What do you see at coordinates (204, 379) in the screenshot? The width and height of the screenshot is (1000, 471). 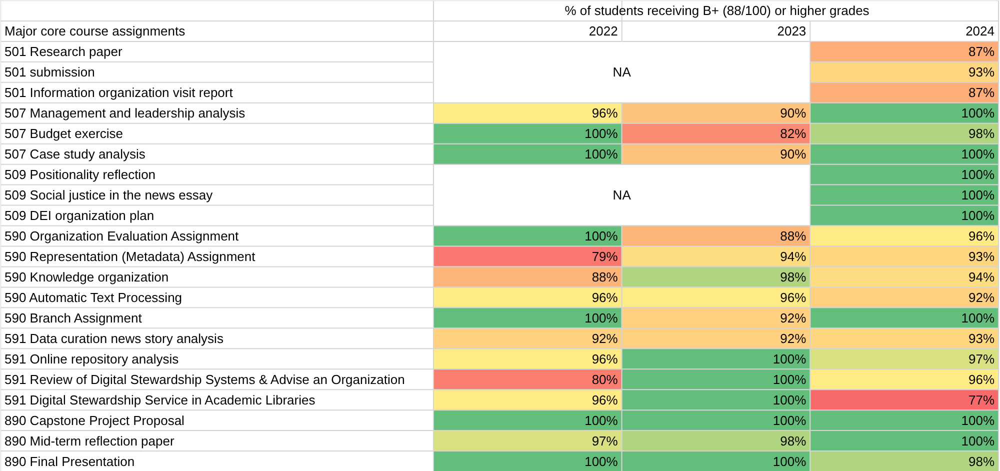 I see `y-tick-label: 591 Review of Digital Stewardship Systems & Advise an Organization` at bounding box center [204, 379].